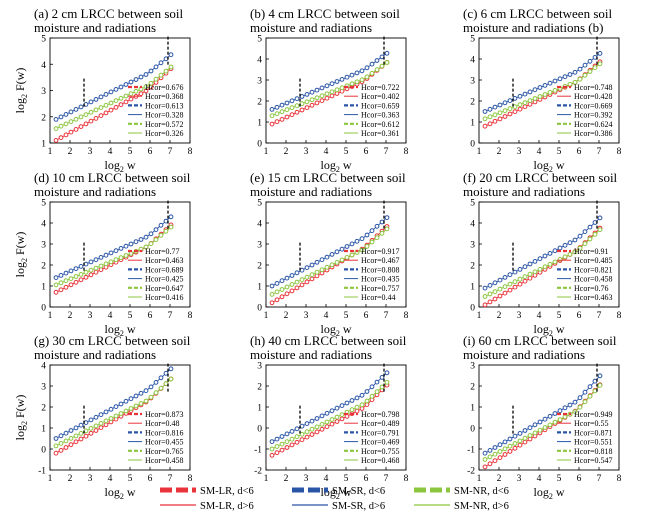 Image resolution: width=650 pixels, height=512 pixels. I want to click on x-tick-label: 3, so click(519, 152).